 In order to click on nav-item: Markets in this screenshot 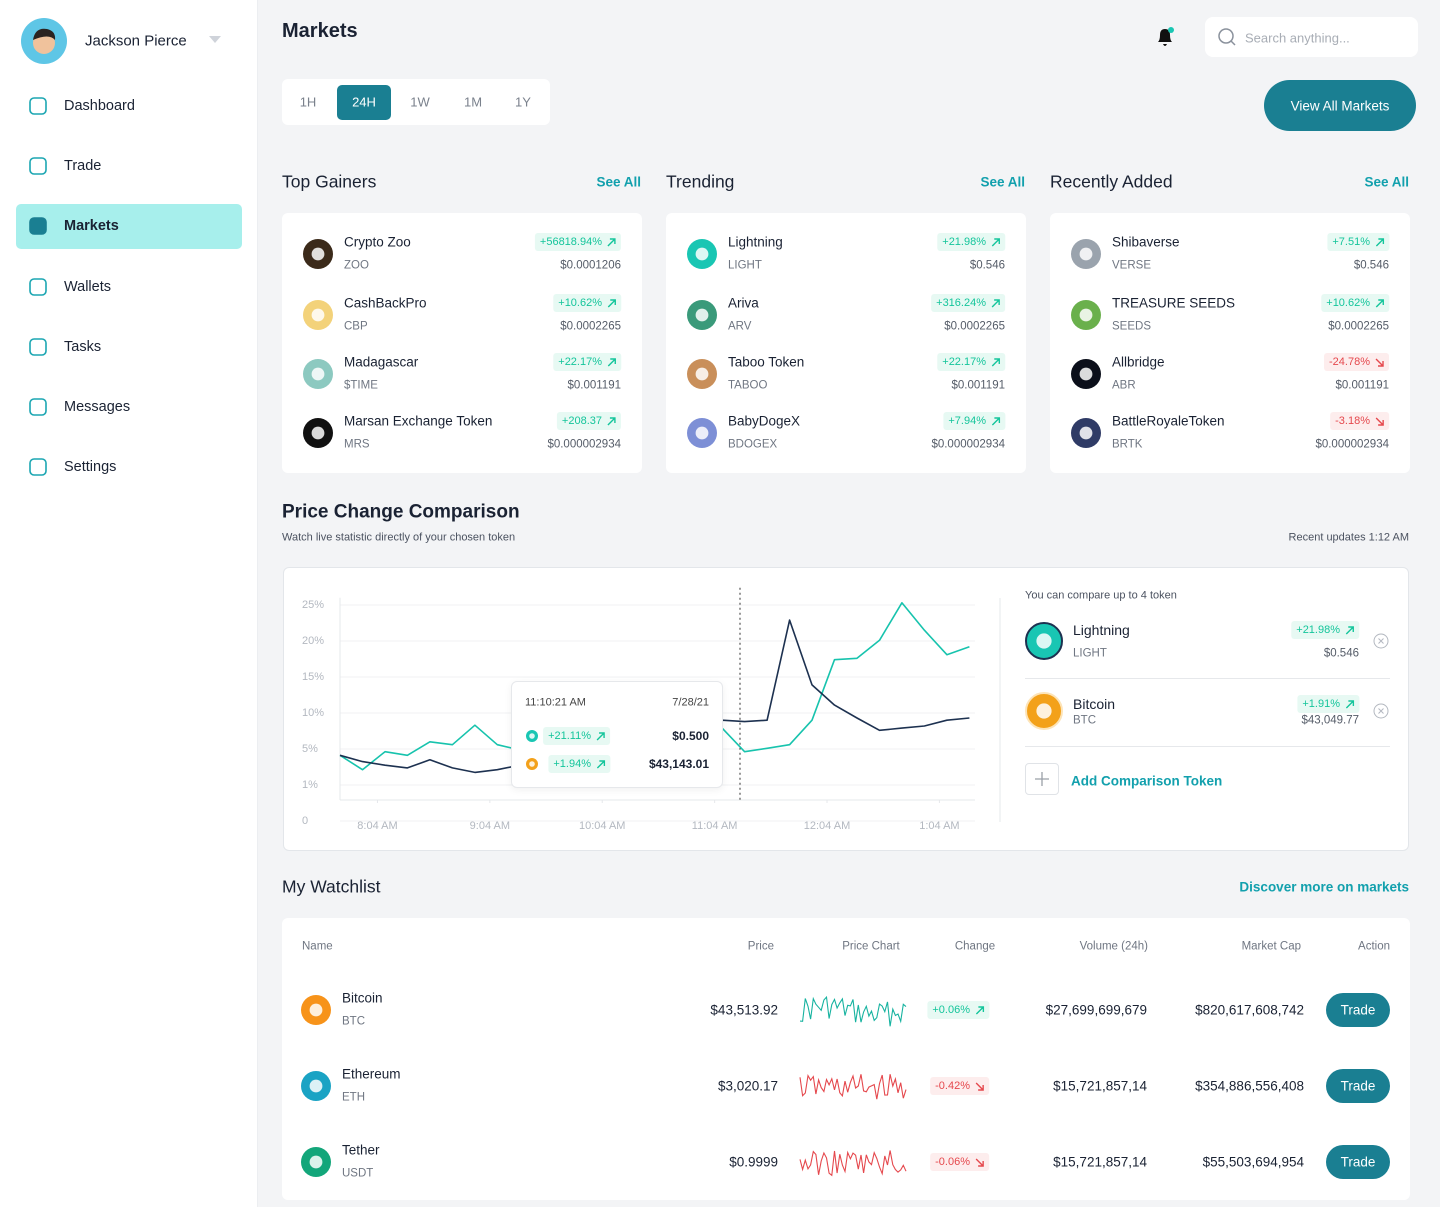, I will do `click(91, 225)`.